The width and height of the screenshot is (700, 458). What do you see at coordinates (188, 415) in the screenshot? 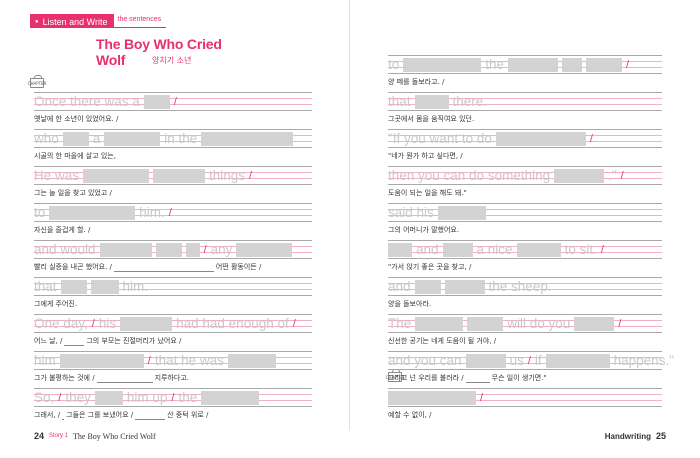
I see `korean-text: 산 중턱 위로 /` at bounding box center [188, 415].